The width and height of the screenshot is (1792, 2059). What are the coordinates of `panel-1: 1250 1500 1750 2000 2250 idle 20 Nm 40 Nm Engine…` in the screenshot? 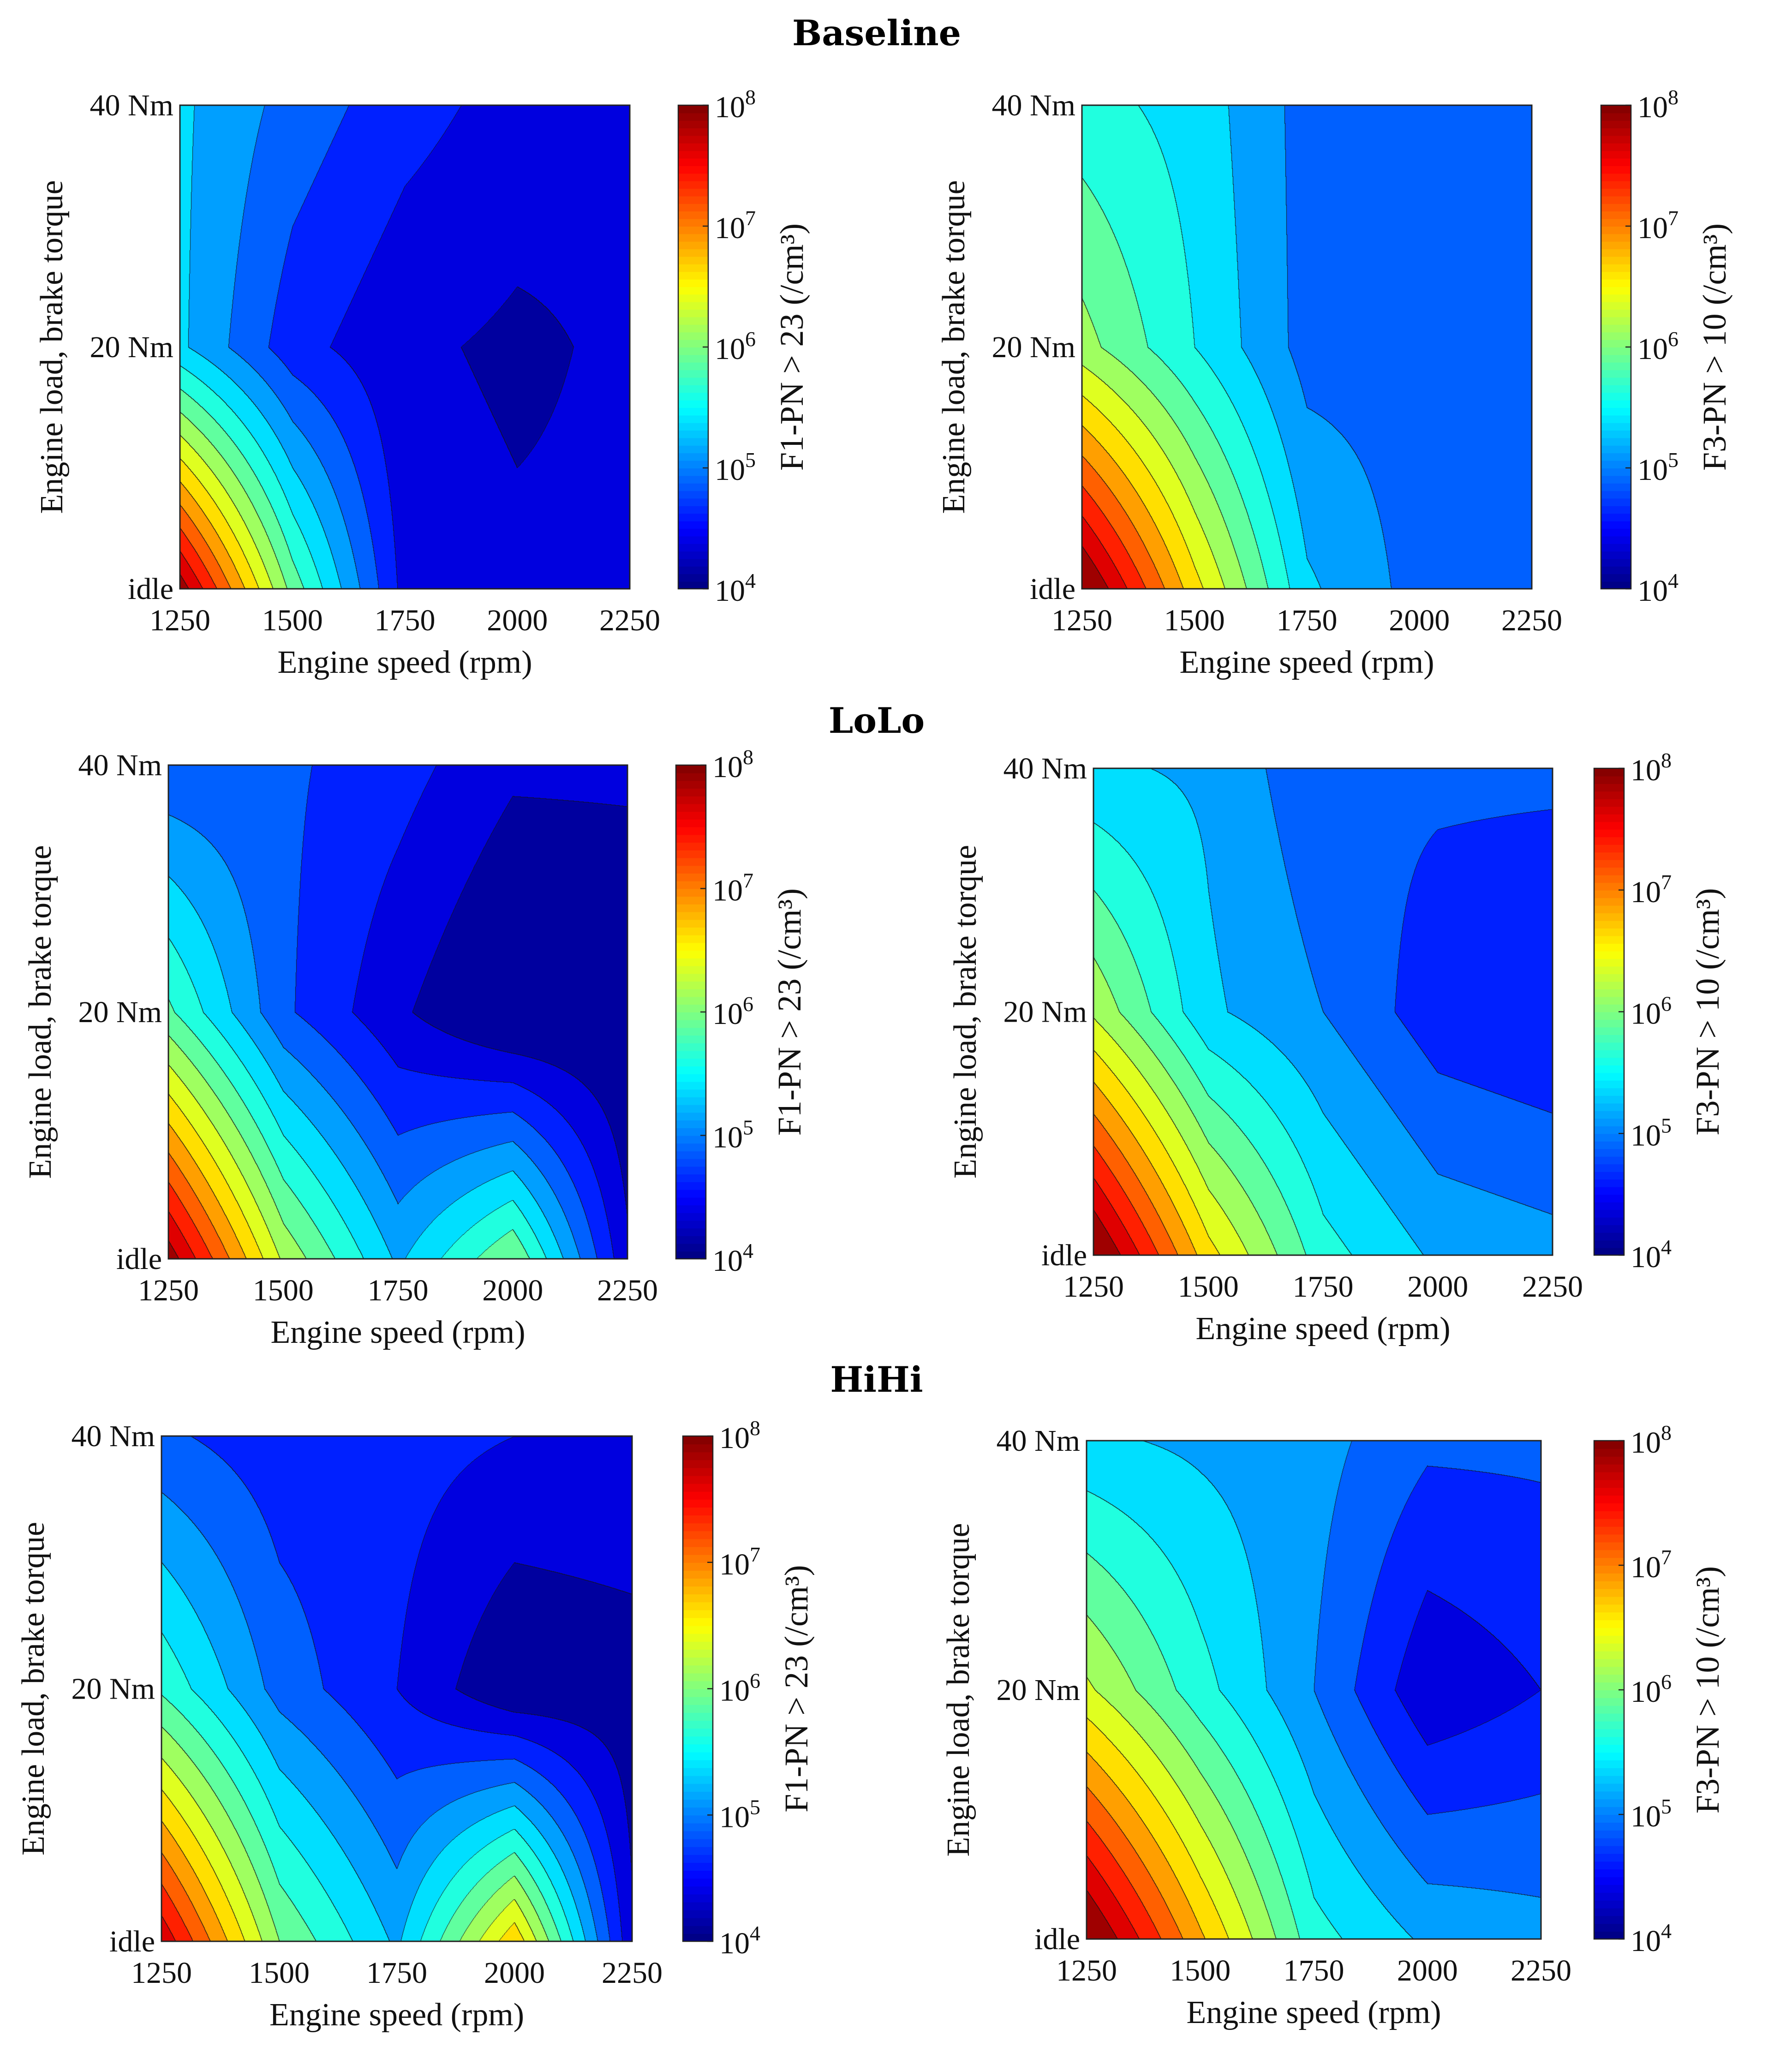 It's located at (422, 382).